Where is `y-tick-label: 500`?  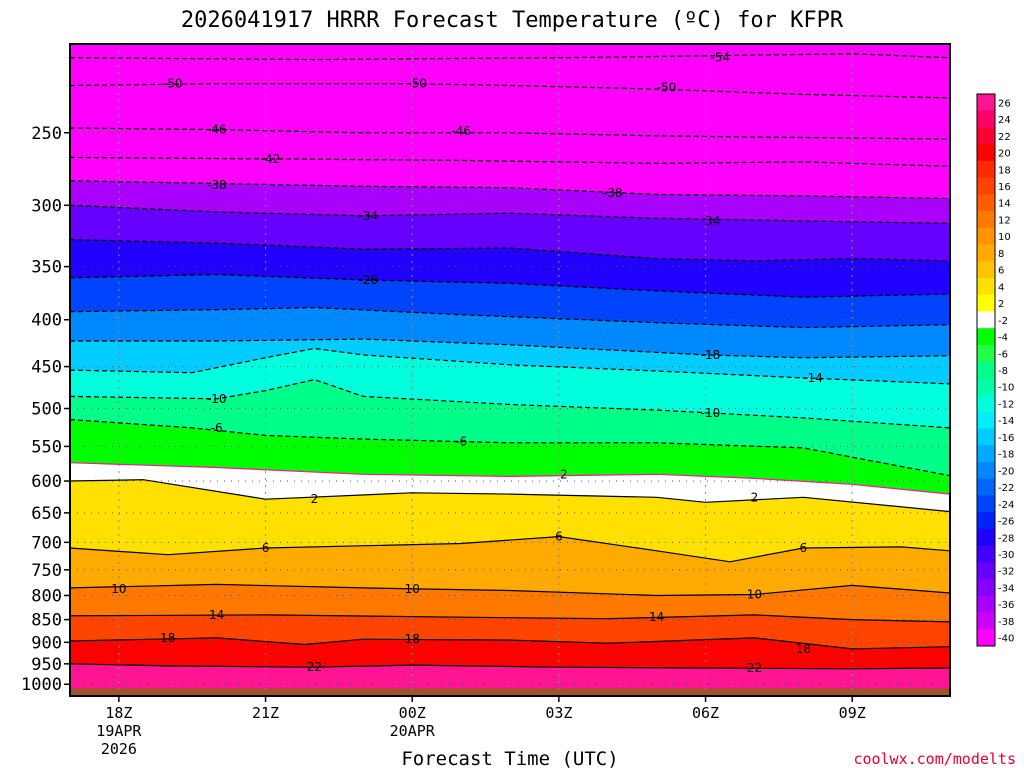 y-tick-label: 500 is located at coordinates (46, 410).